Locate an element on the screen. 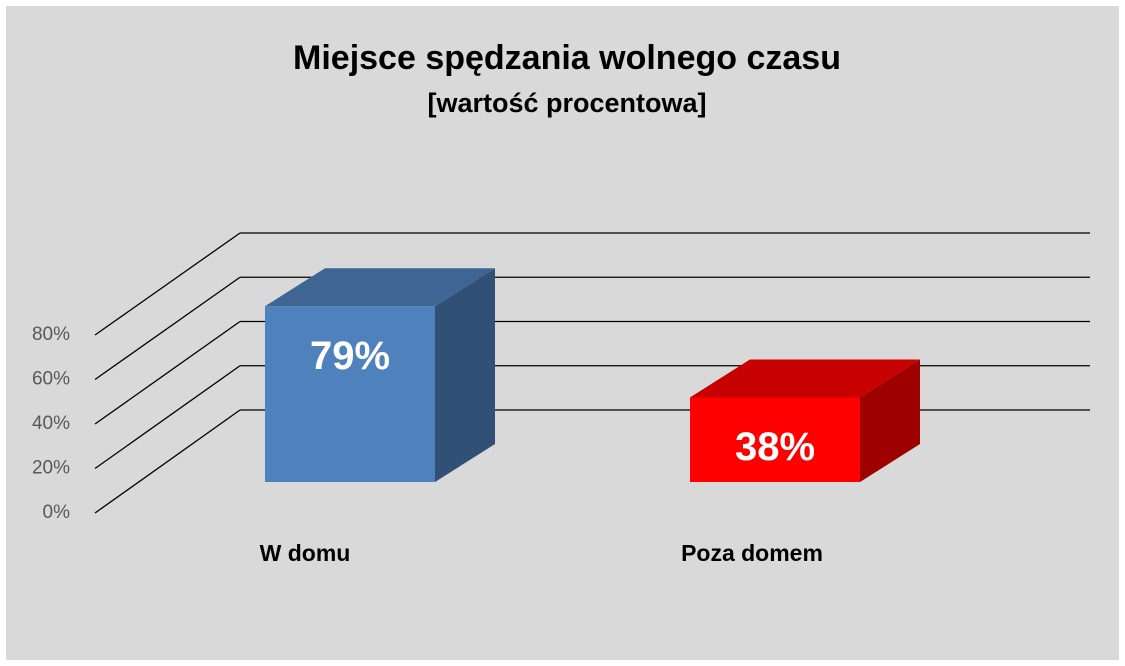 The width and height of the screenshot is (1125, 666). chart-subtitle: [wartość procentowa] is located at coordinates (566, 103).